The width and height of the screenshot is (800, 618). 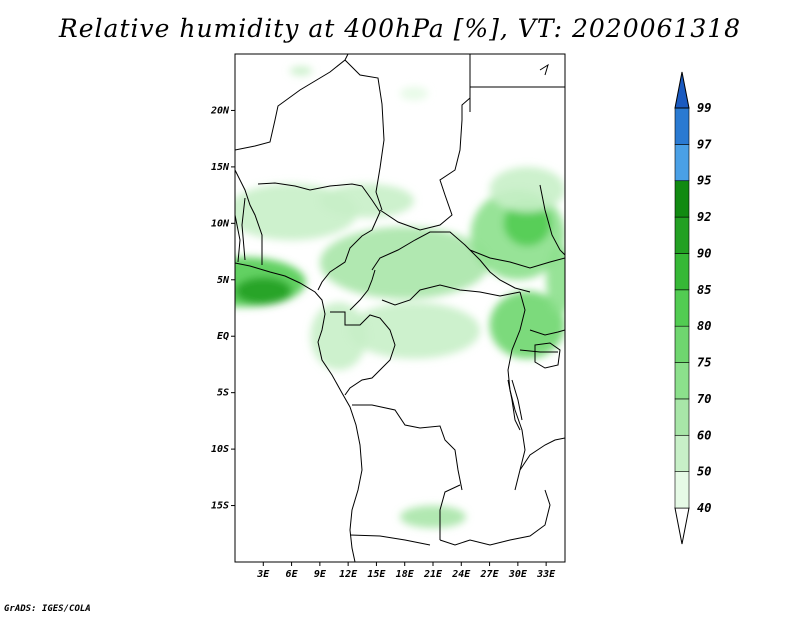 What do you see at coordinates (414, 330) in the screenshot?
I see `humidity-region-congo-basin` at bounding box center [414, 330].